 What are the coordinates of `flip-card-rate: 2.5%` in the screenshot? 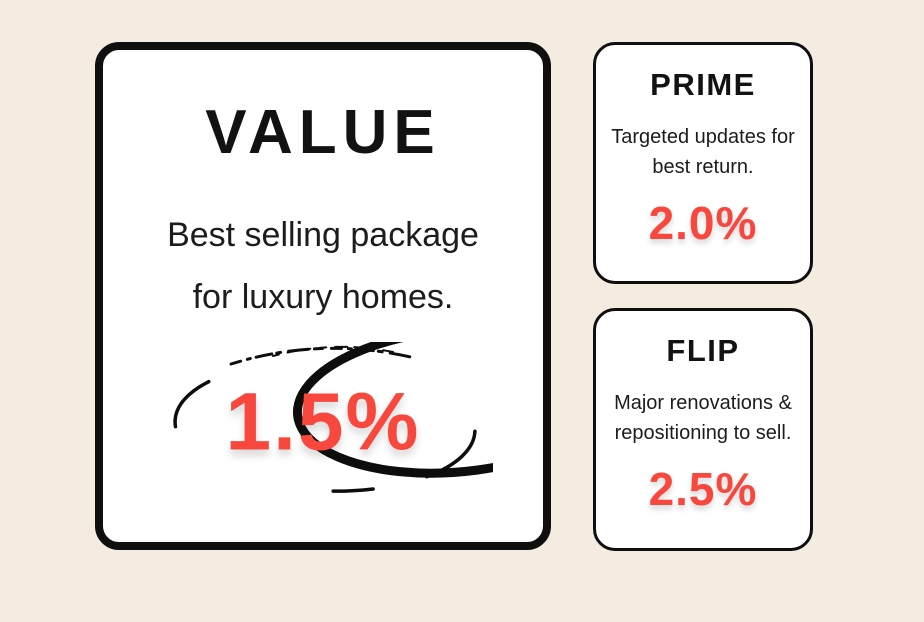 It's located at (703, 489).